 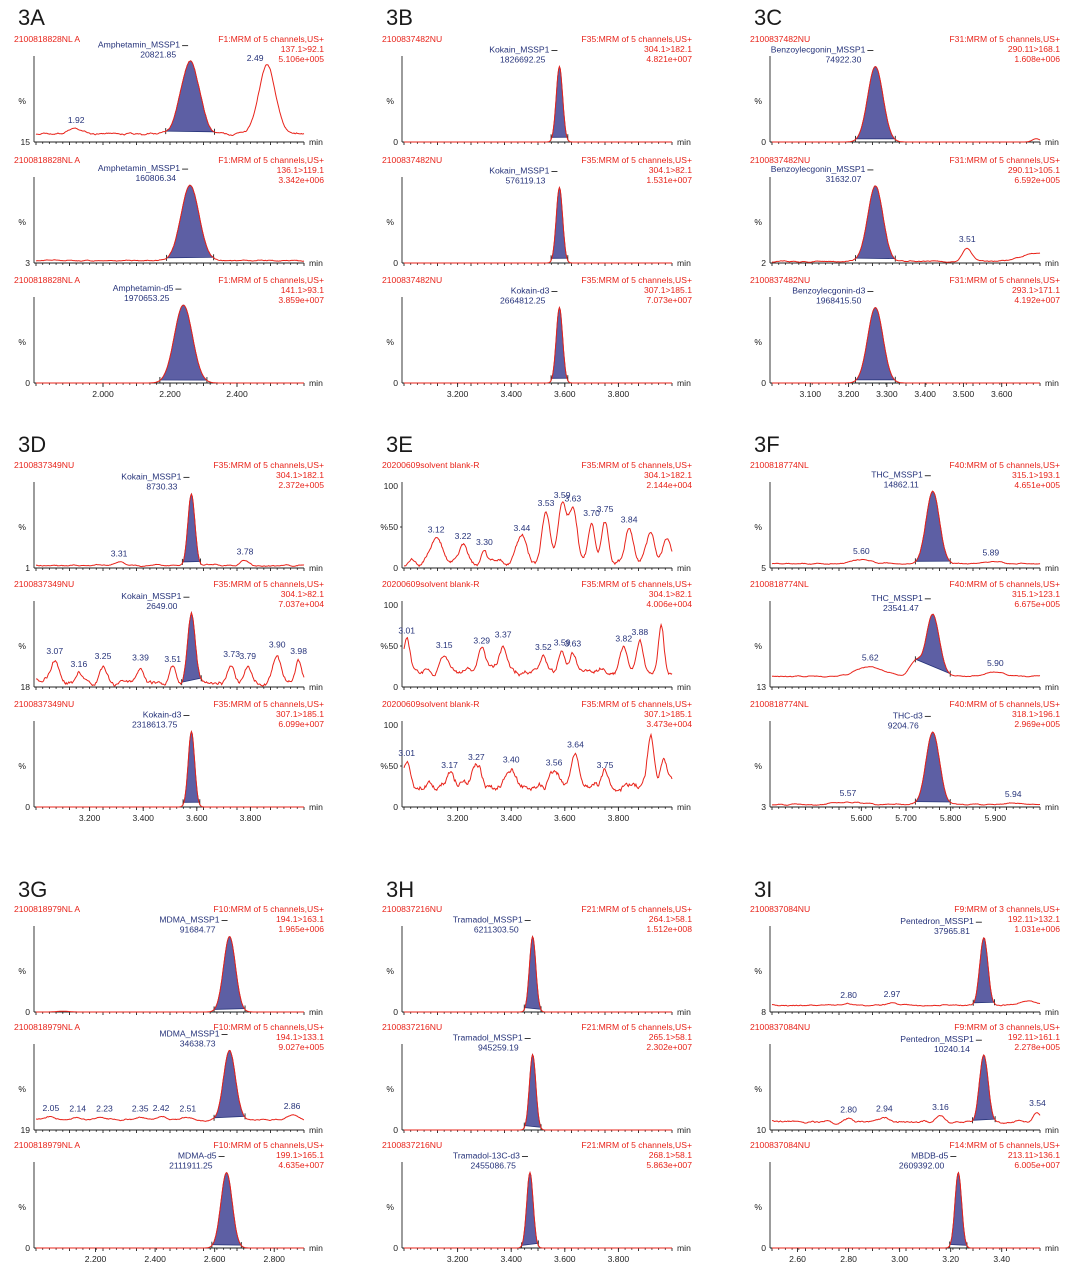 I want to click on peak-name: MDMA_MSSP1, so click(x=189, y=920).